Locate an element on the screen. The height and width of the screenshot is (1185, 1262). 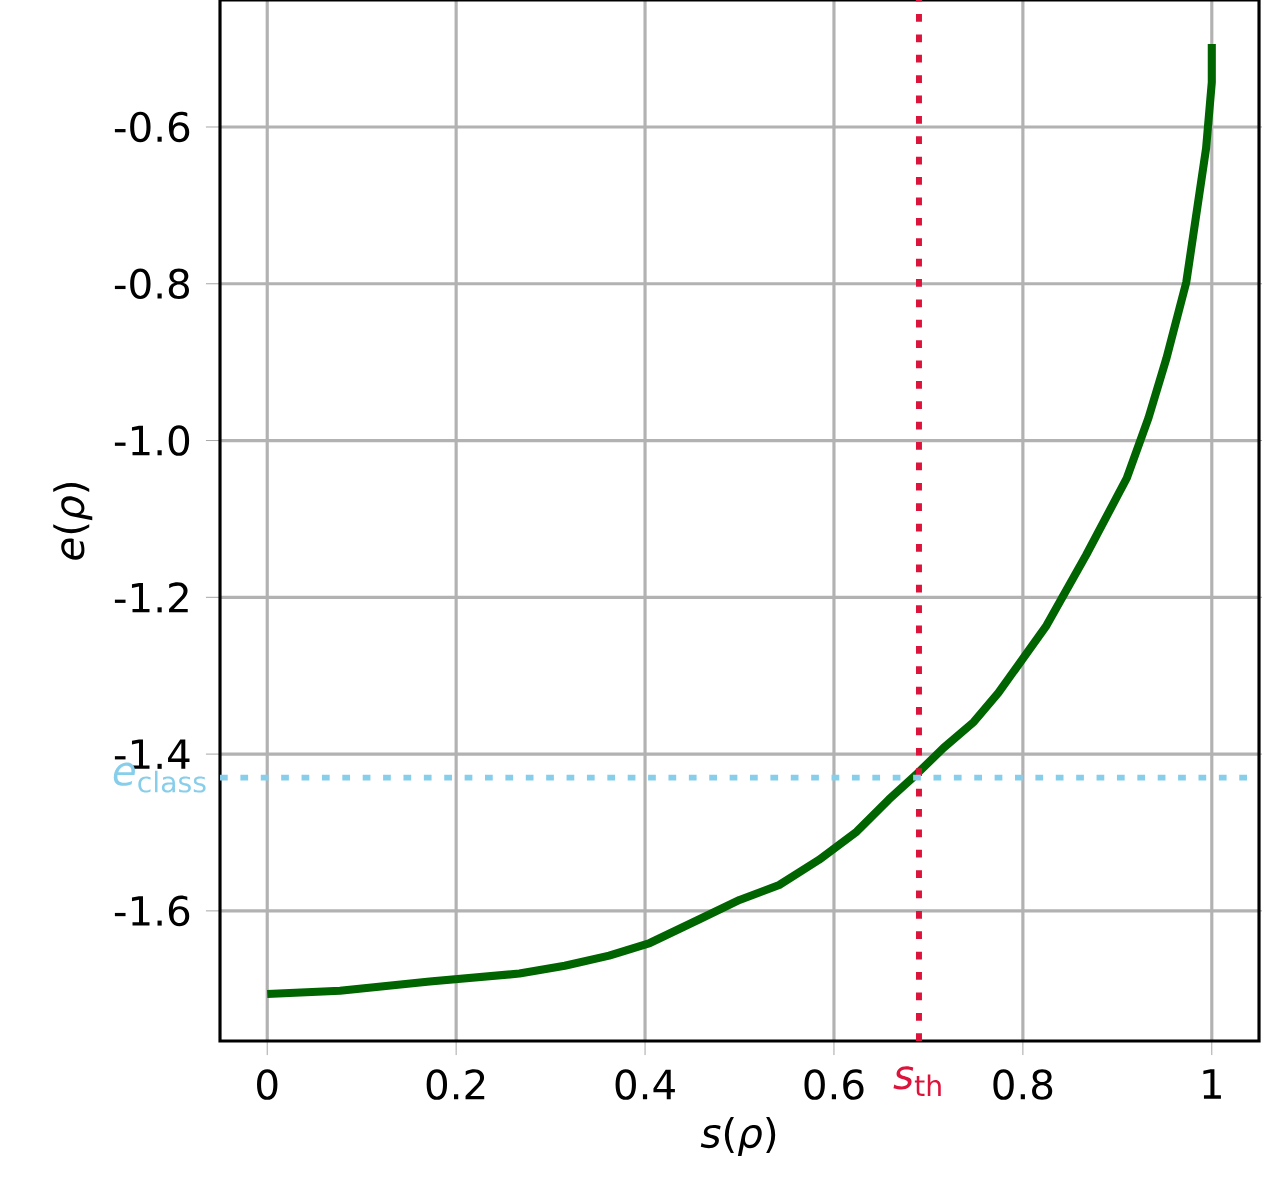
x-tick-label: 1 is located at coordinates (1212, 1084).